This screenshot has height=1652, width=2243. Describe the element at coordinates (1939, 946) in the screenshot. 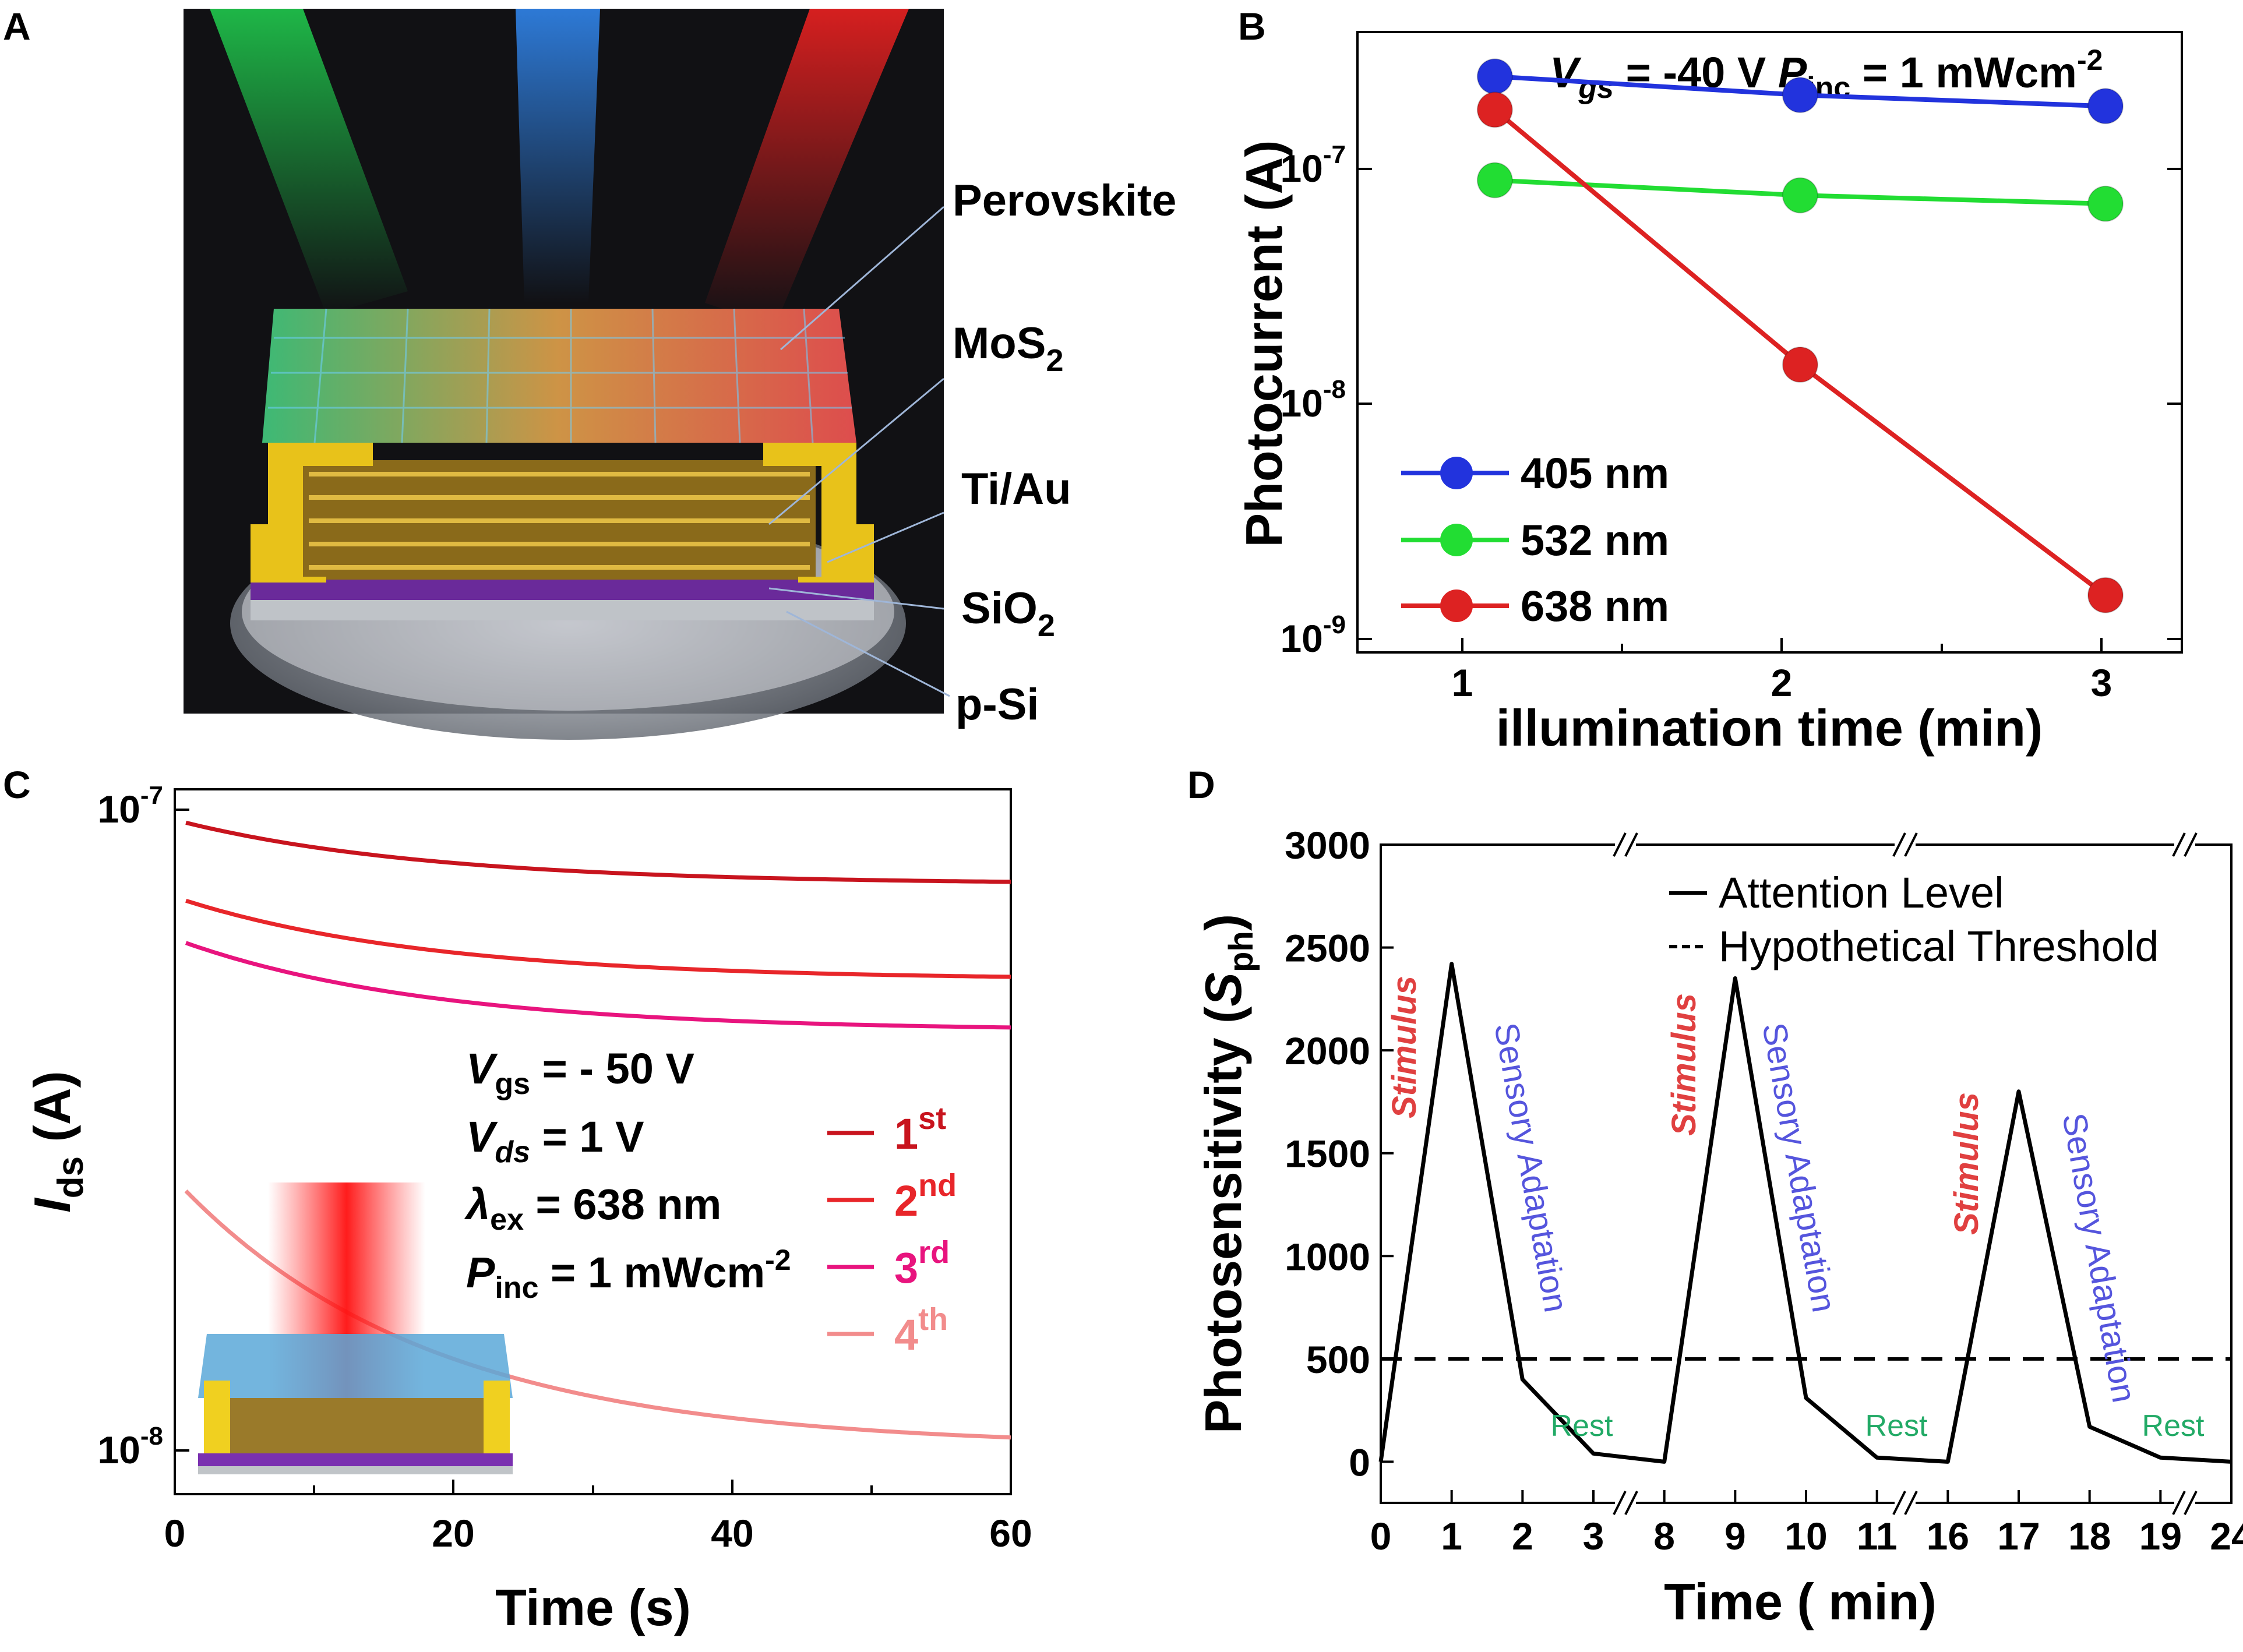

I see `legend-threshold-label: Hypothetical Threshold` at that location.